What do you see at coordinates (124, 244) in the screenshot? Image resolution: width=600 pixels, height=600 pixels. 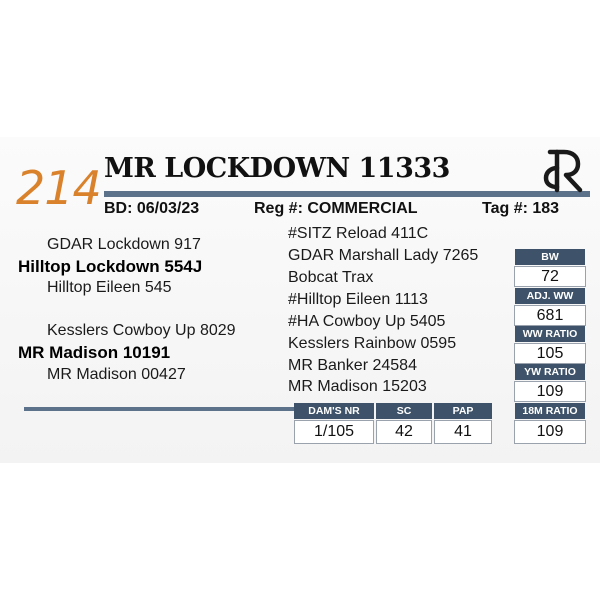 I see `sire-sire: GDAR Lockdown 917` at bounding box center [124, 244].